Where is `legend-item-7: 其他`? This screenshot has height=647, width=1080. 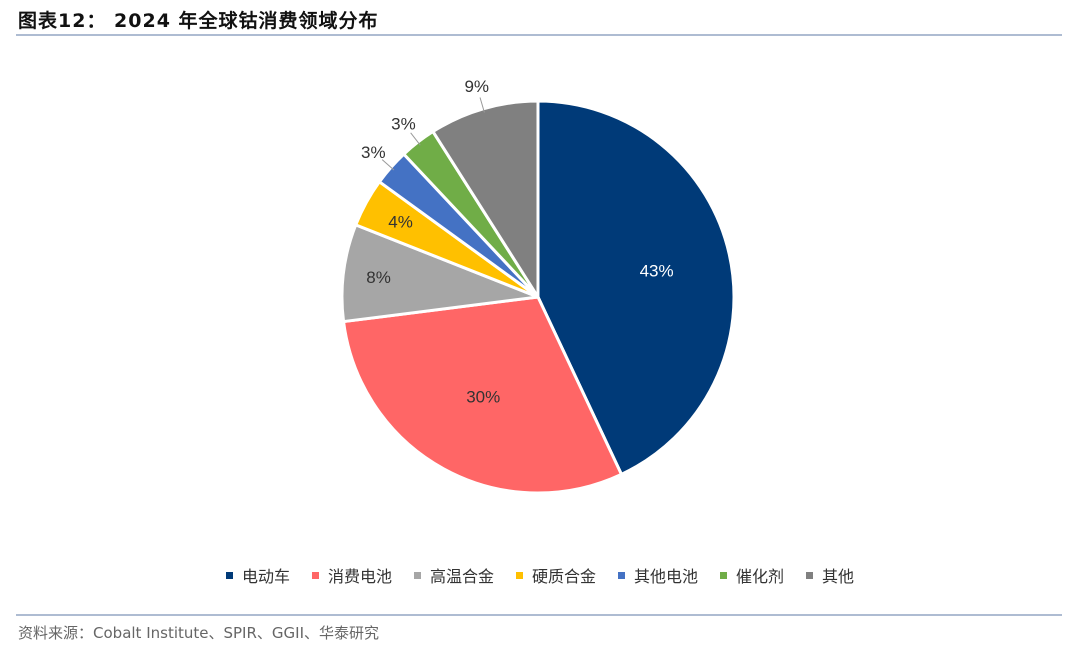
legend-item-7: 其他 is located at coordinates (830, 575).